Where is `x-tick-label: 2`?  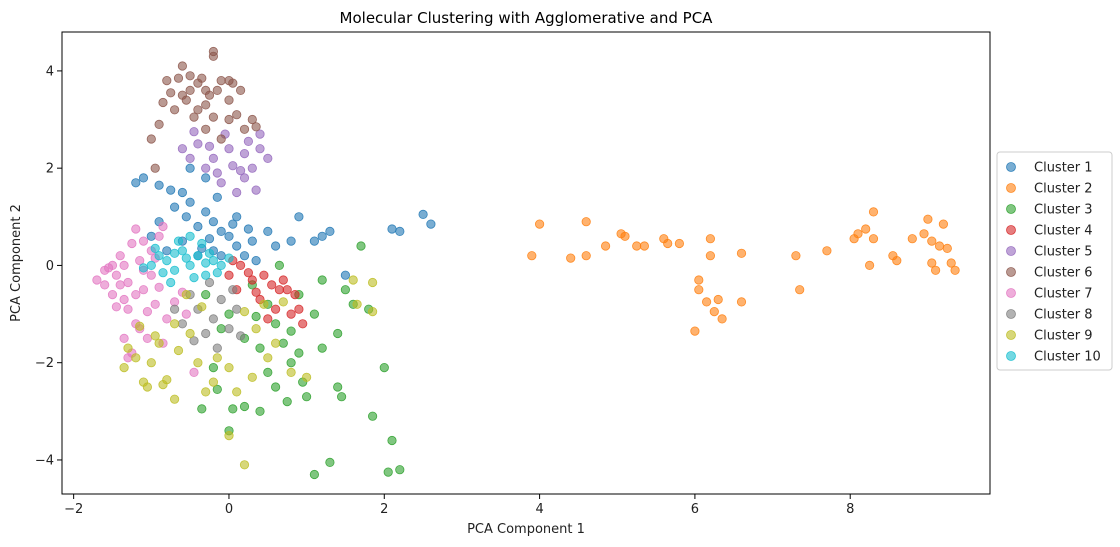 x-tick-label: 2 is located at coordinates (384, 509).